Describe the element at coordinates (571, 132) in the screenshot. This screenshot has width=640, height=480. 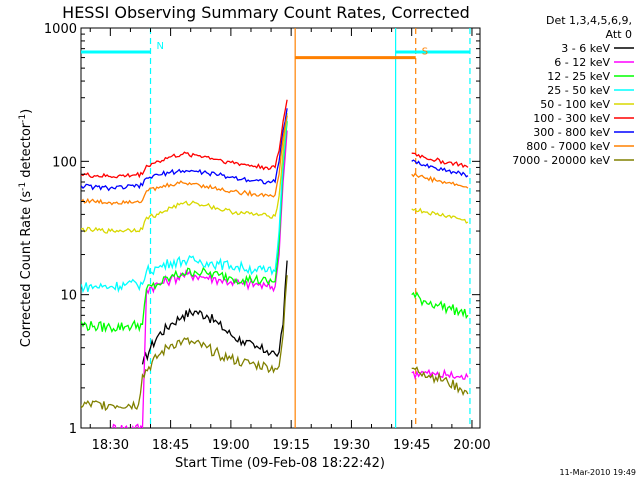
I see `legend-entry-label: 300 - 800 keV` at that location.